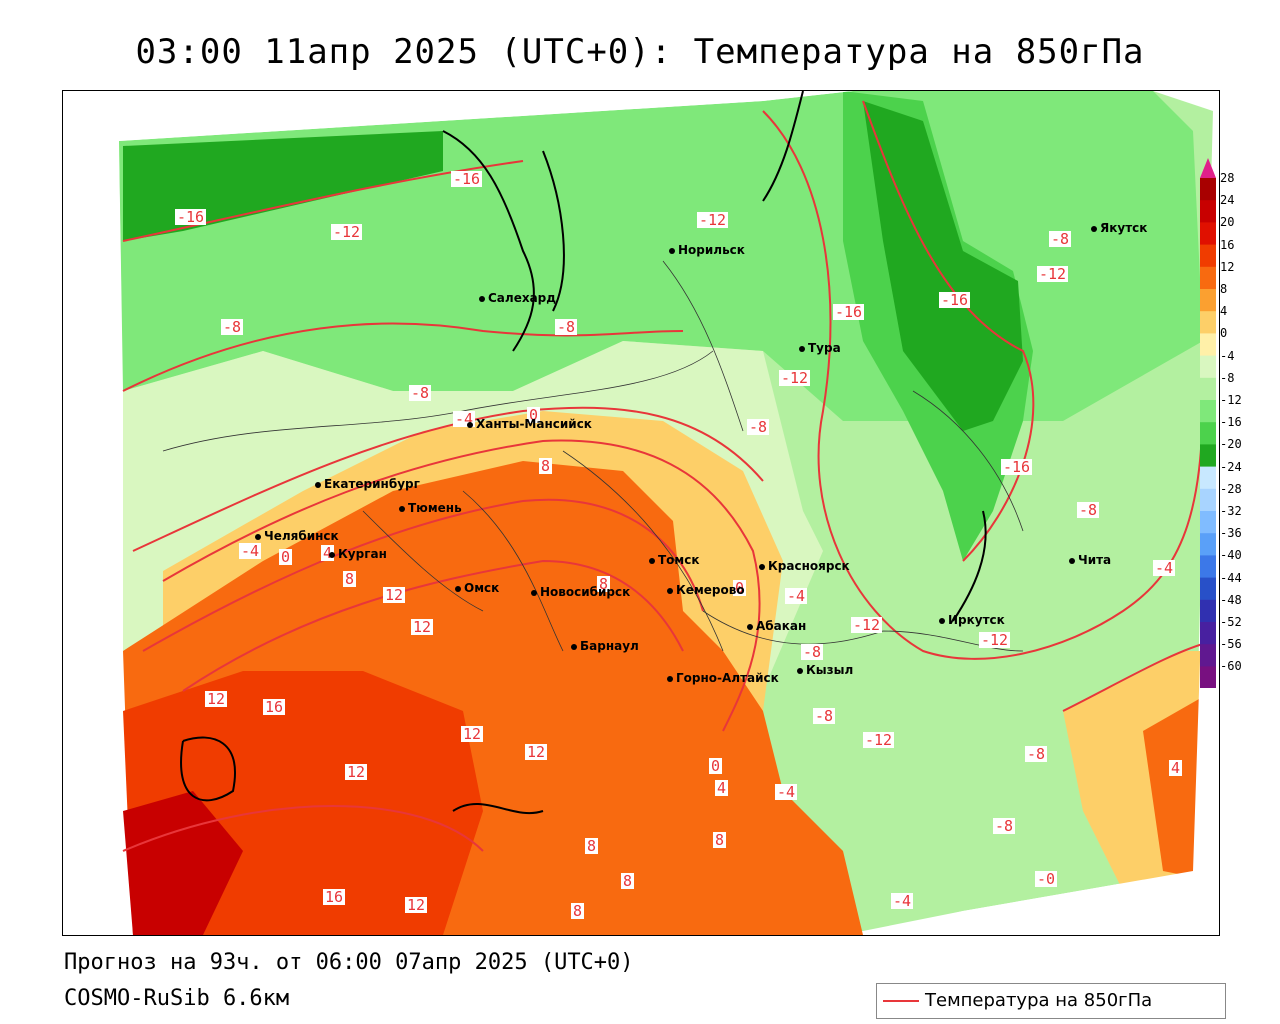 The height and width of the screenshot is (1024, 1280). What do you see at coordinates (1231, 400) in the screenshot?
I see `colorbar-tick-label: -12` at bounding box center [1231, 400].